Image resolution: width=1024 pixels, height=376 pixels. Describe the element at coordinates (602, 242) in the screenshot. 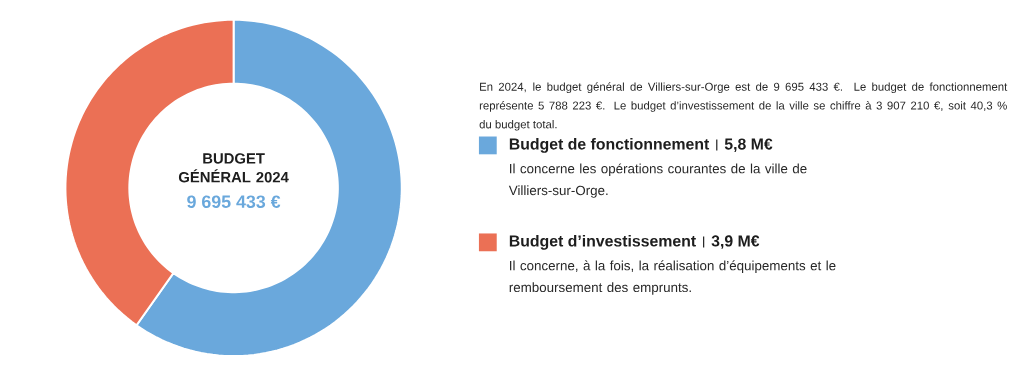

I see `legend-label: Budget d’investissement` at that location.